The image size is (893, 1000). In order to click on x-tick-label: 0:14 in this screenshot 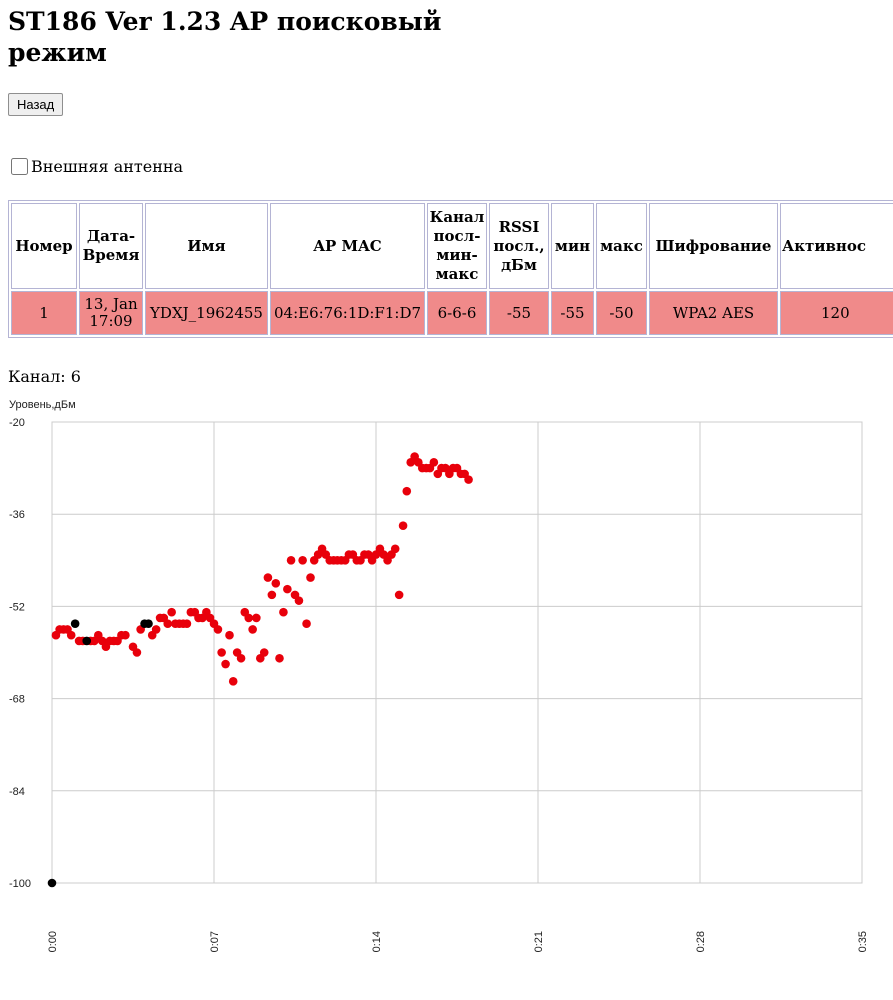, I will do `click(377, 941)`.